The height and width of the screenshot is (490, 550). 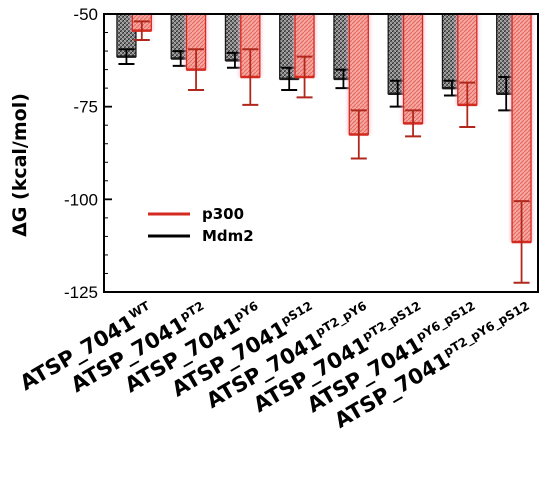 I want to click on x-category-label-sup: pT2, so click(x=192, y=311).